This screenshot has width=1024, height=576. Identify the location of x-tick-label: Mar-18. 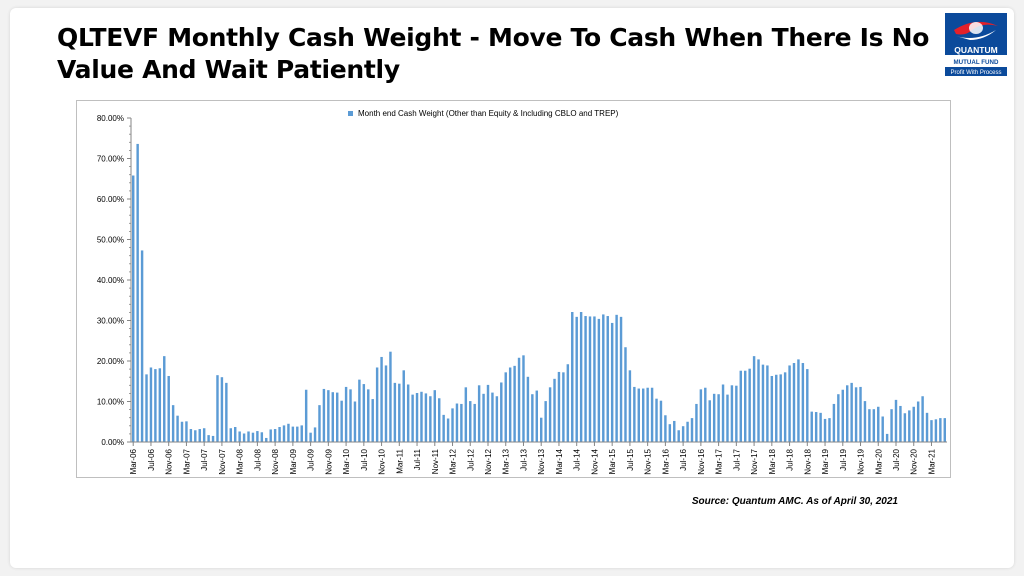
(772, 461).